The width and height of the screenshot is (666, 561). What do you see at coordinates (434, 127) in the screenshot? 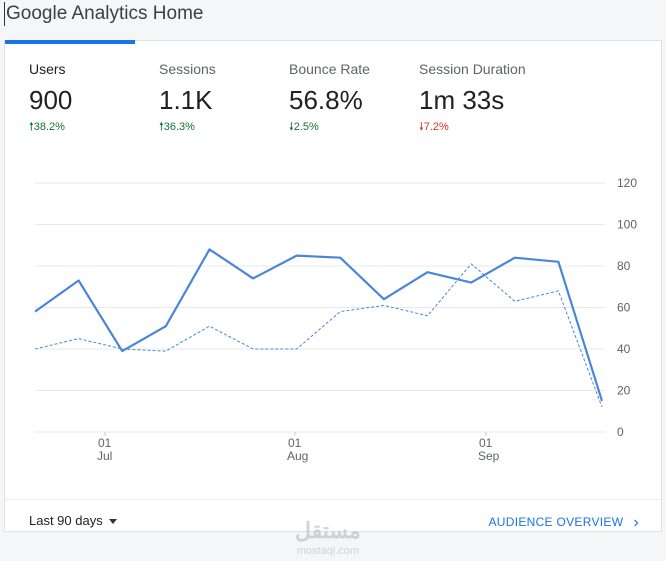
I see `metric-change: 🠗7.2%` at bounding box center [434, 127].